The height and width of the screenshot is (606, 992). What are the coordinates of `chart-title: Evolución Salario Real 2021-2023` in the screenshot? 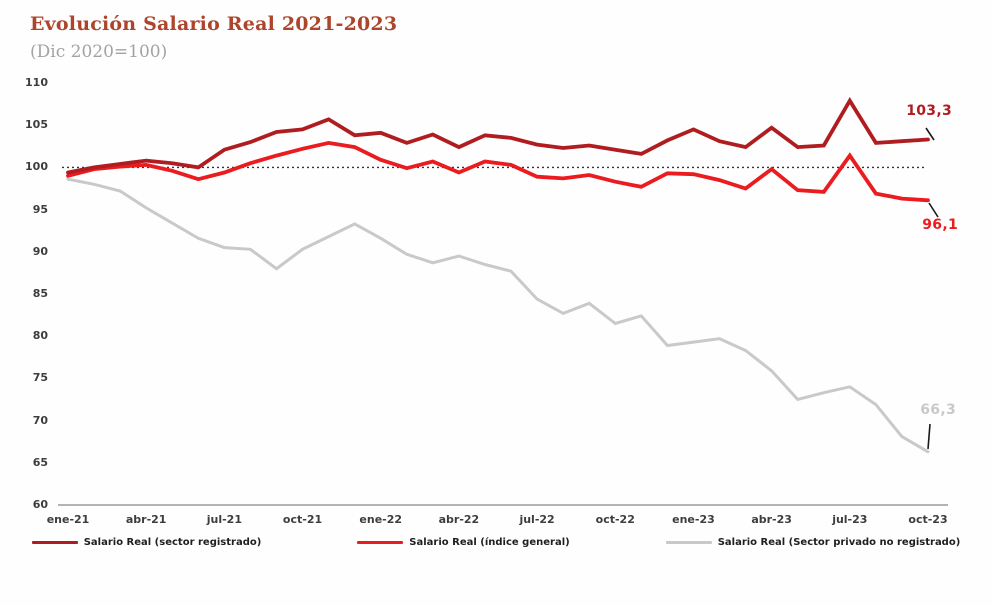 It's located at (214, 24).